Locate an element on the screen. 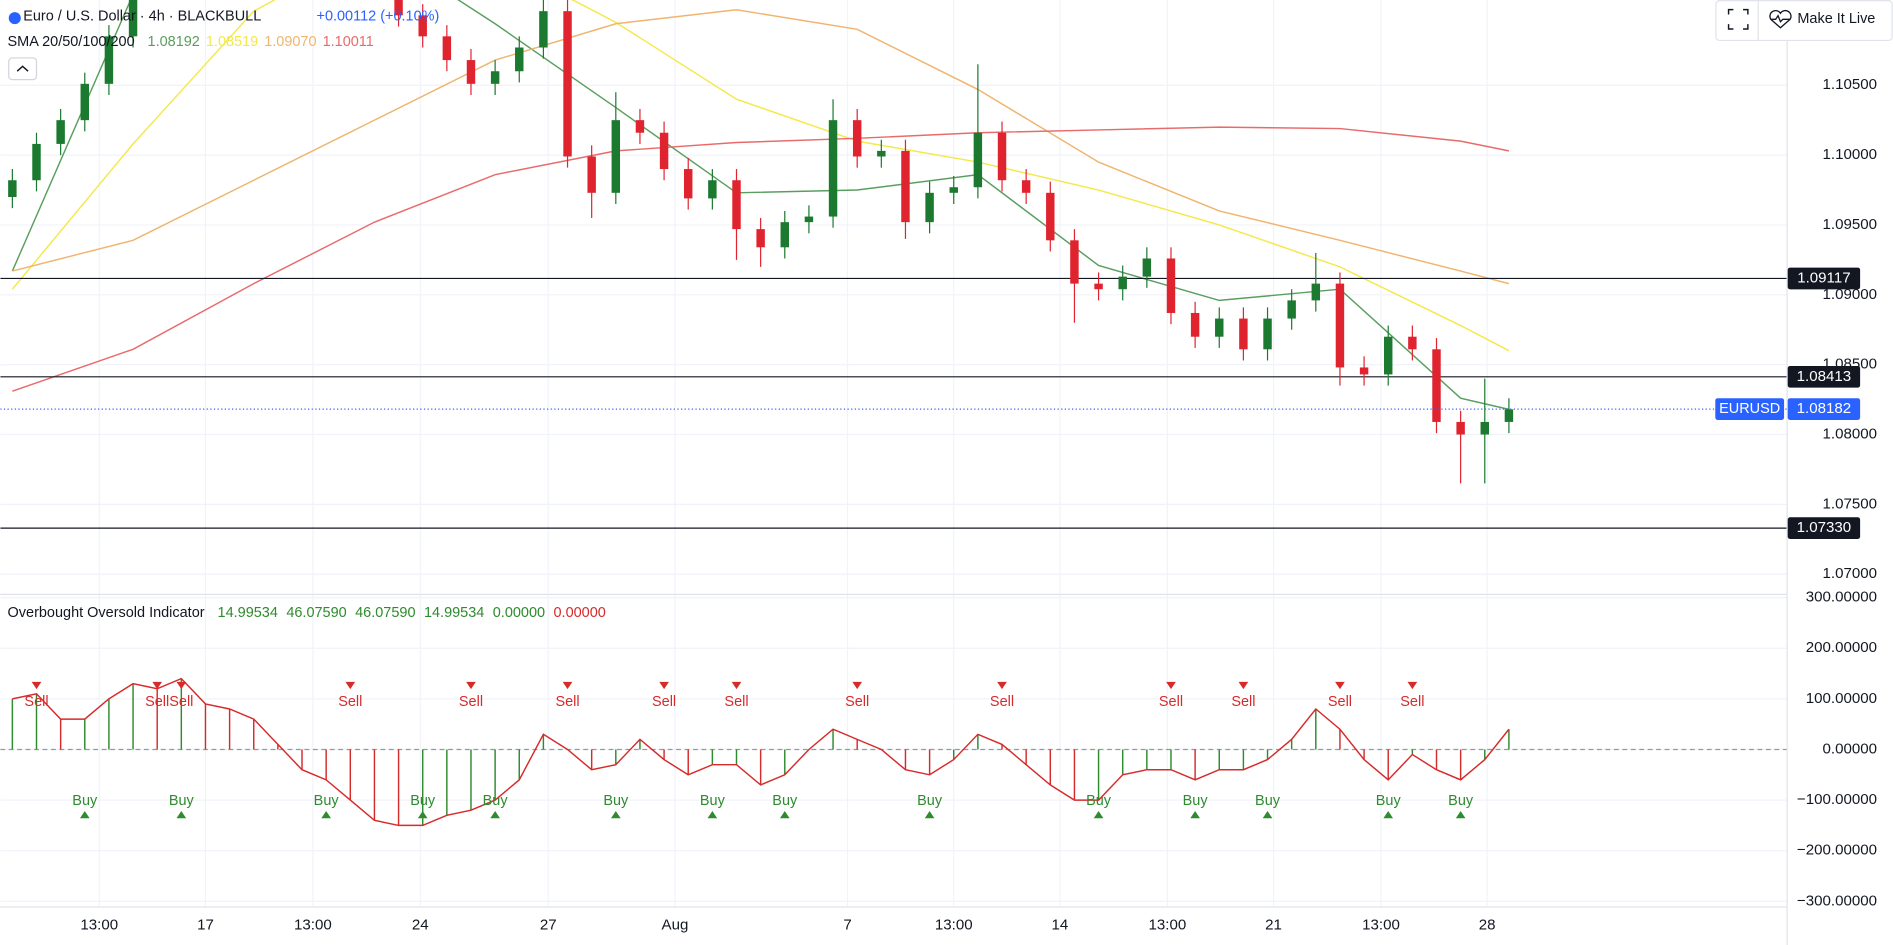  oscillator-line is located at coordinates (761, 752).